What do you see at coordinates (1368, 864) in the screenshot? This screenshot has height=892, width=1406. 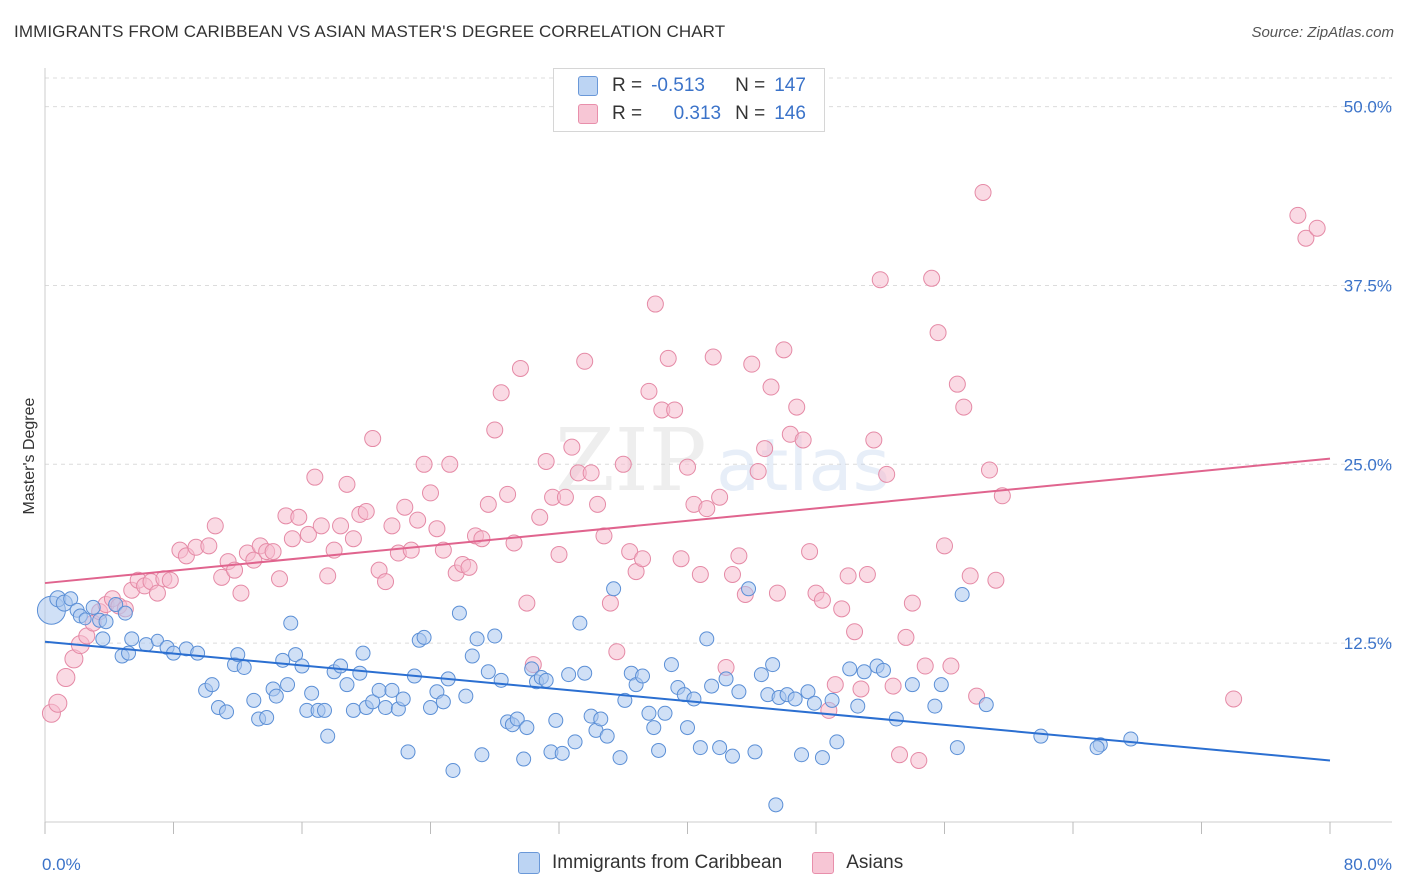 I see `x-tick-label-max: 80.0%` at bounding box center [1368, 864].